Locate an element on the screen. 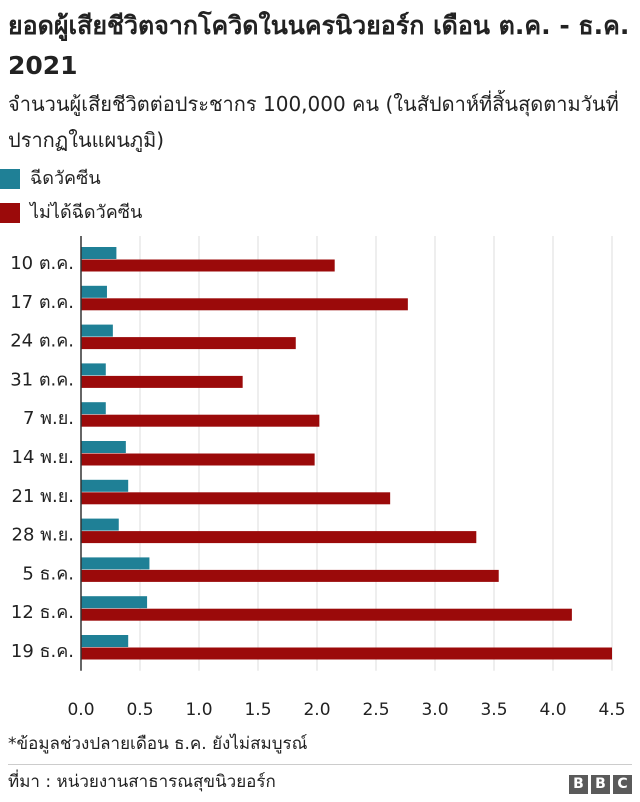  category-label: 19 ธ.ค. is located at coordinates (42, 651).